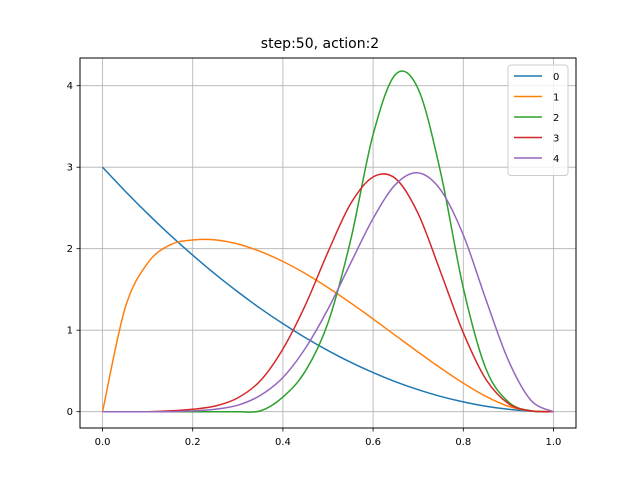 The width and height of the screenshot is (640, 484). I want to click on y-axis: 0 1 2 3 4, so click(73, 249).